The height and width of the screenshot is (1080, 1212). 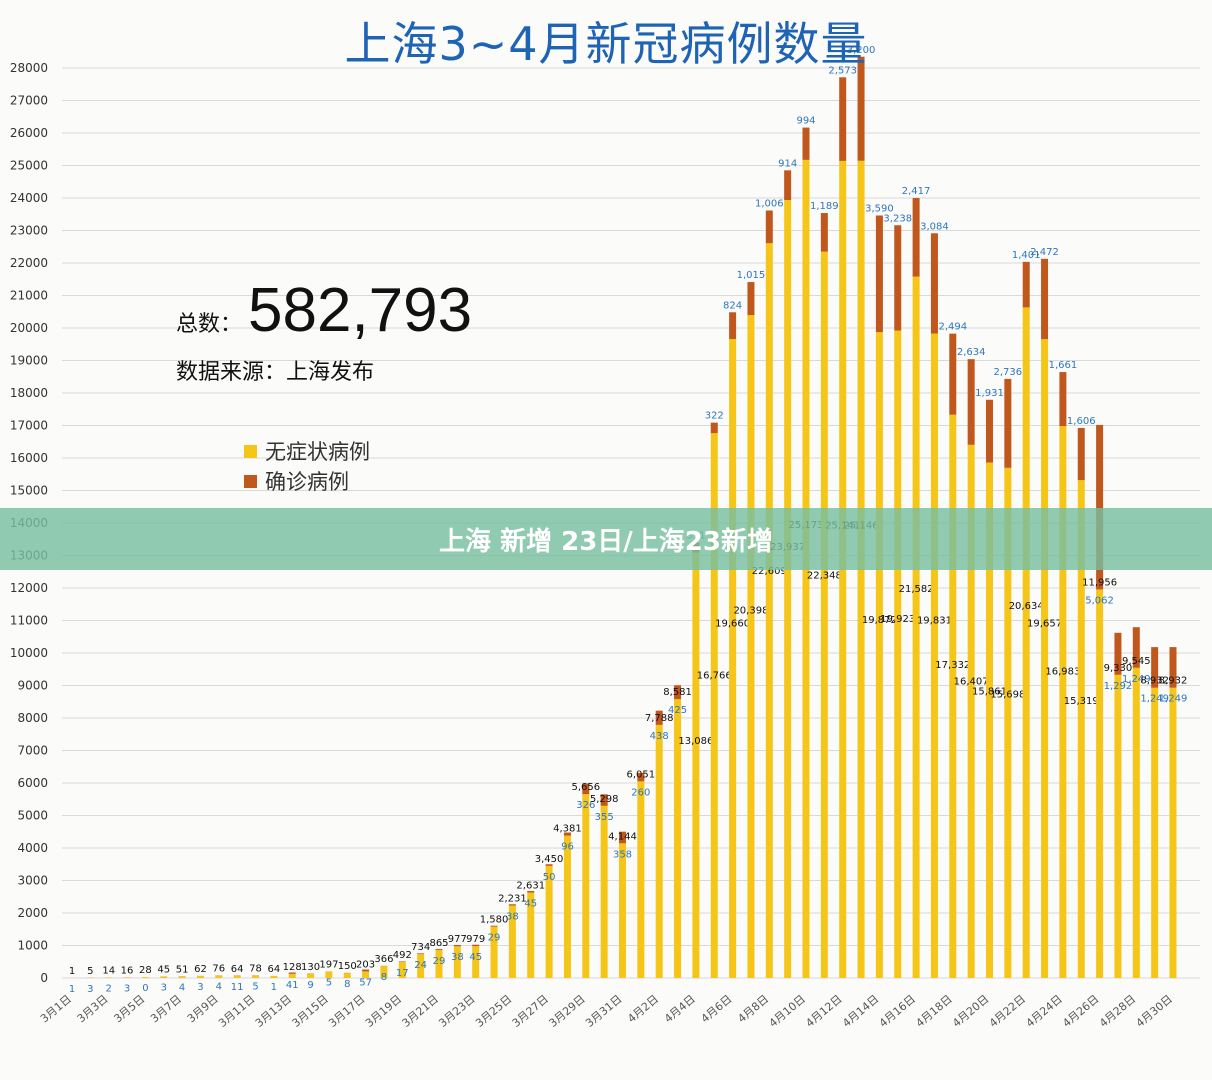 What do you see at coordinates (29, 491) in the screenshot?
I see `y-tick-label: 15000` at bounding box center [29, 491].